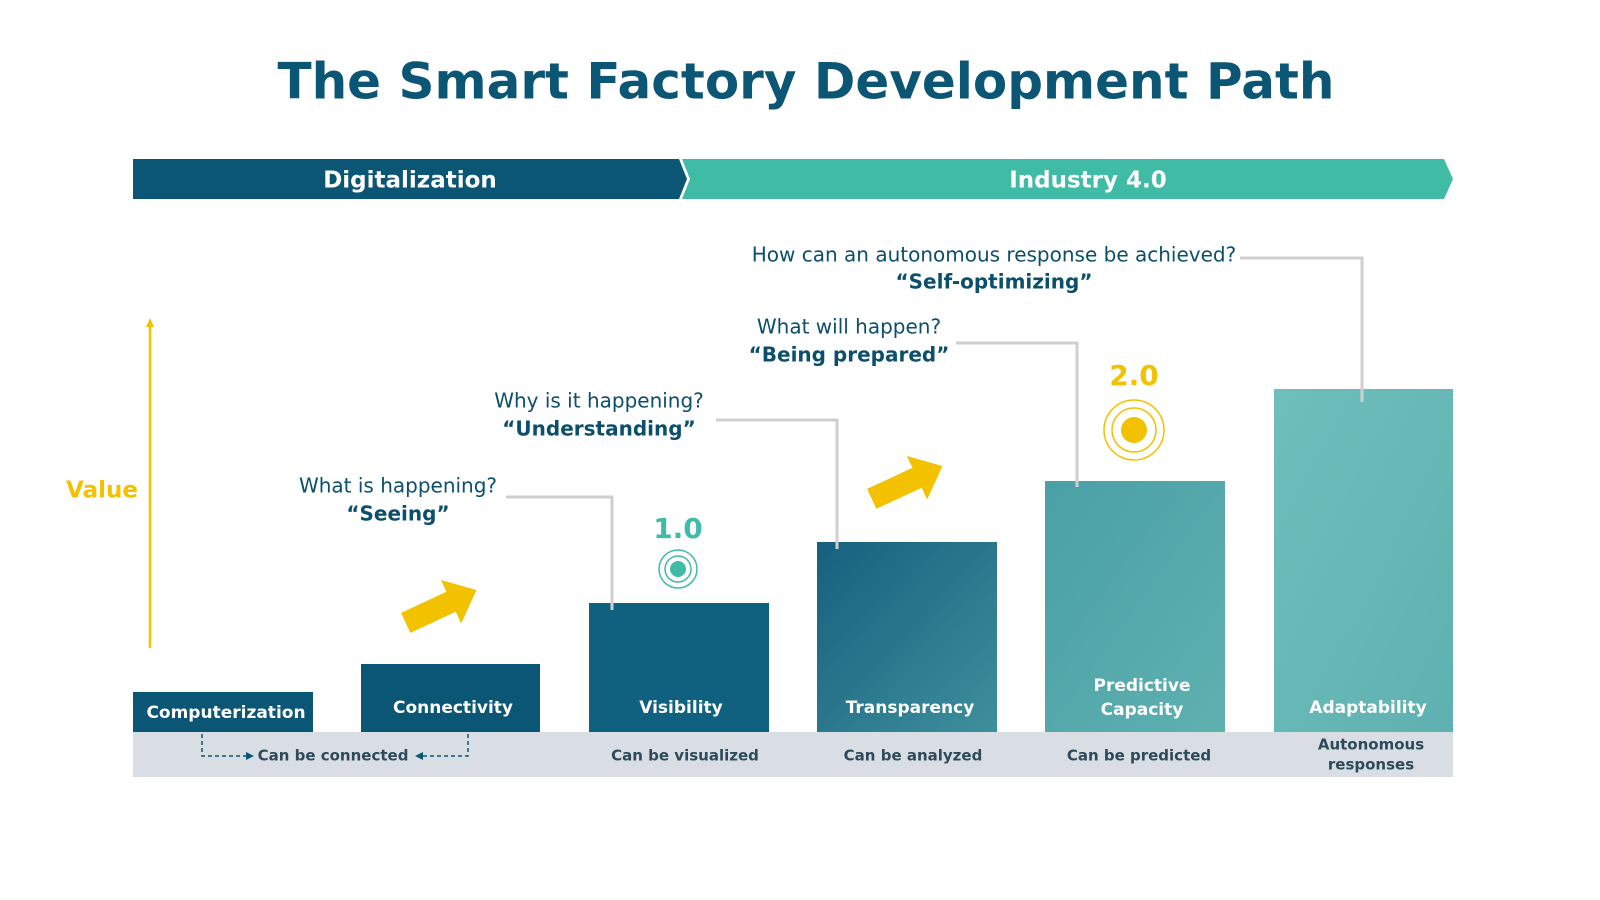  What do you see at coordinates (913, 756) in the screenshot?
I see `caption: Can be analyzed` at bounding box center [913, 756].